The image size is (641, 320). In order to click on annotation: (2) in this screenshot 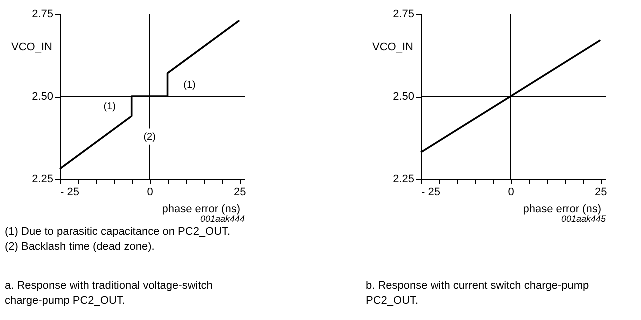, I will do `click(150, 137)`.